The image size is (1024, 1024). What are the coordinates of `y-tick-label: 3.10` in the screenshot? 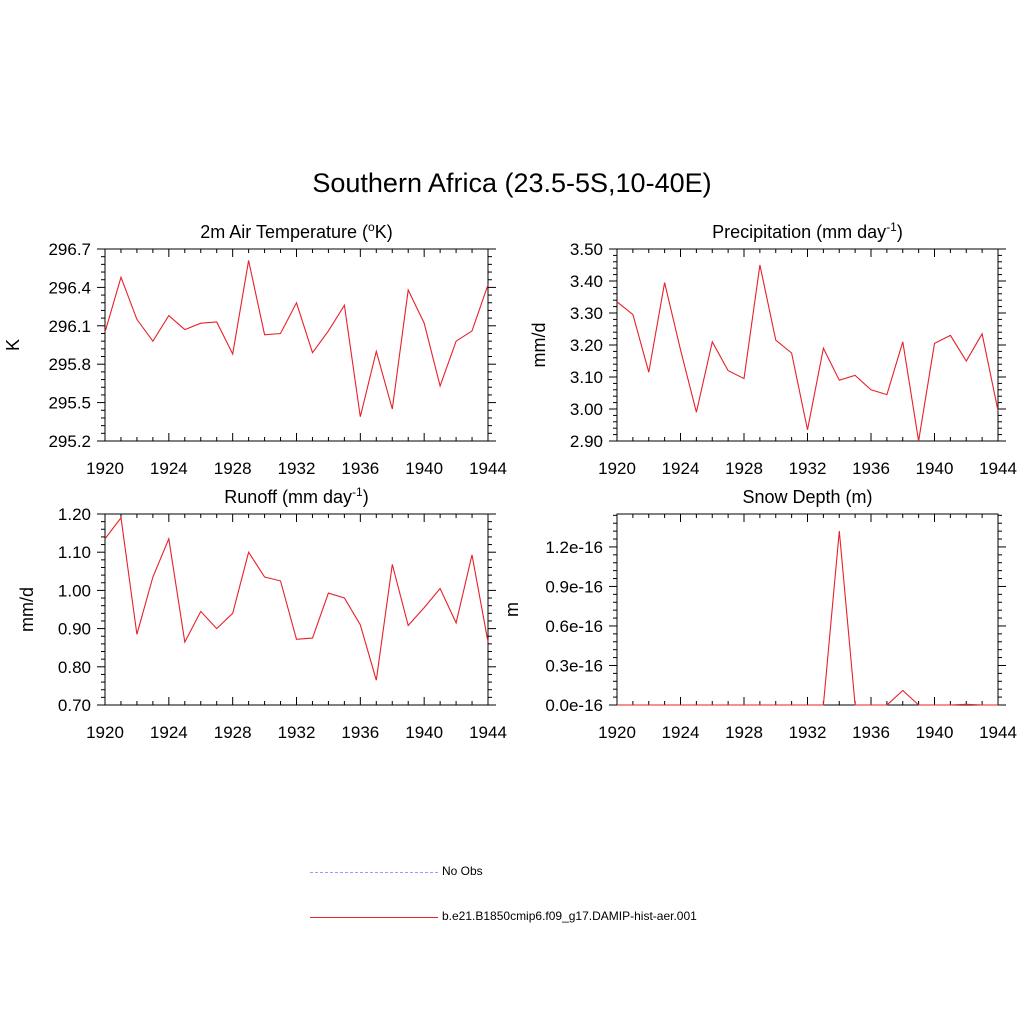 It's located at (586, 377).